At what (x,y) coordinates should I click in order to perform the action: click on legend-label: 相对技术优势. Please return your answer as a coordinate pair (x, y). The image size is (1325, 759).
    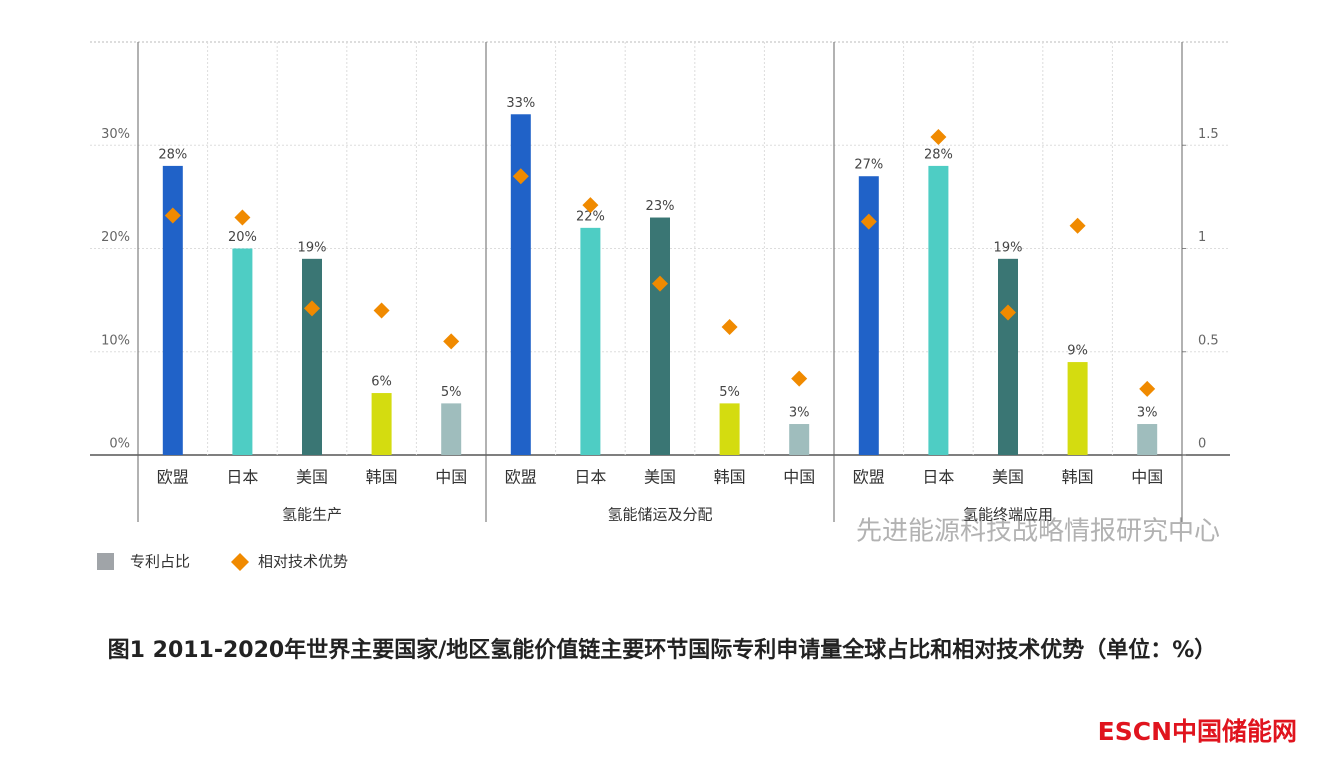
    Looking at the image, I should click on (303, 562).